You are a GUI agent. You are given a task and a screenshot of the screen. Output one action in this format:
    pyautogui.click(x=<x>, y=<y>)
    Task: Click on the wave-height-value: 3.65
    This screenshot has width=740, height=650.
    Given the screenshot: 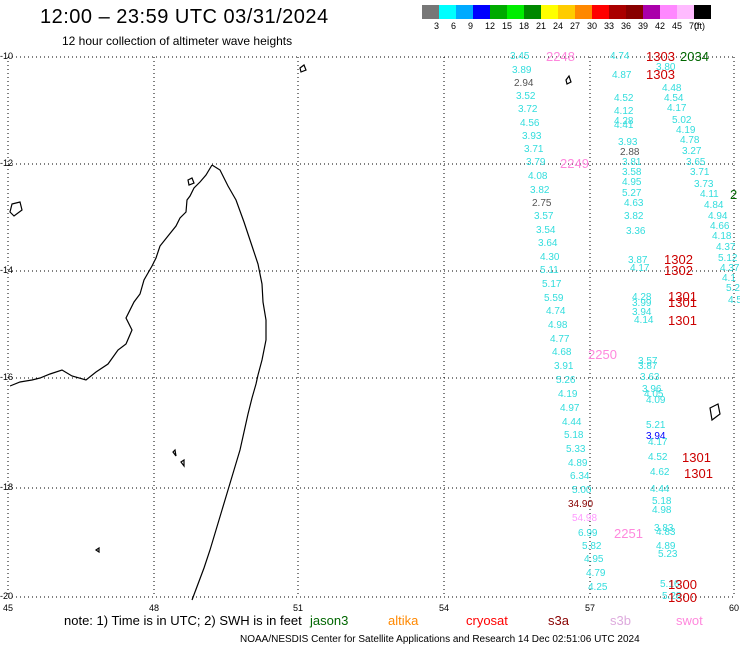 What is the action you would take?
    pyautogui.click(x=696, y=162)
    